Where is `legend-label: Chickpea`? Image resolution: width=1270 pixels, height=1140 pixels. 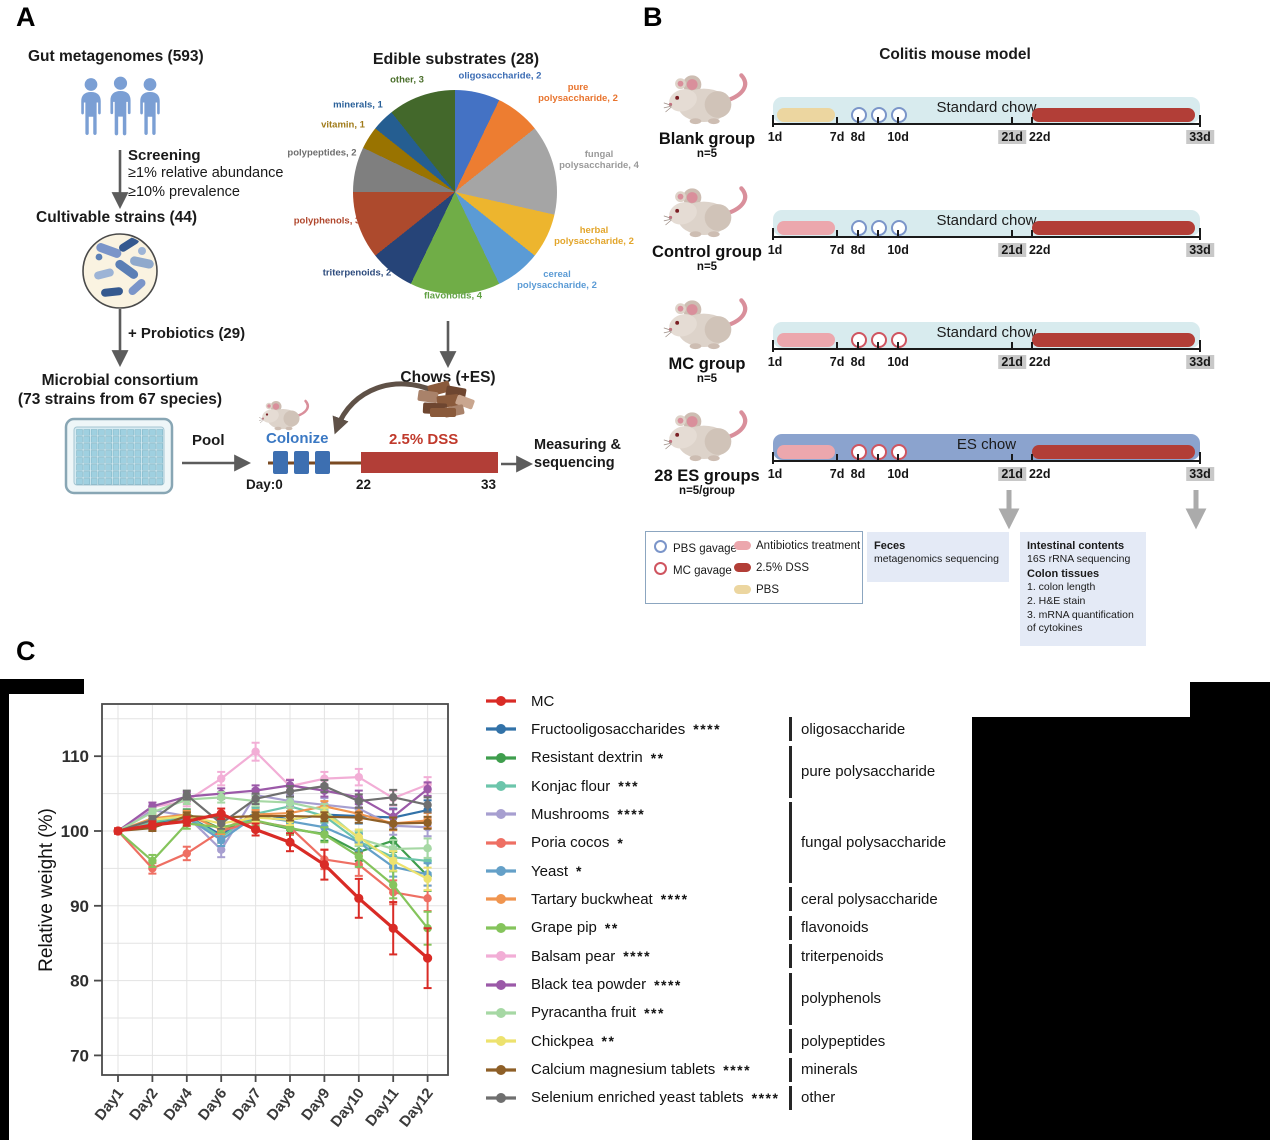
legend-label: Chickpea is located at coordinates (562, 1041).